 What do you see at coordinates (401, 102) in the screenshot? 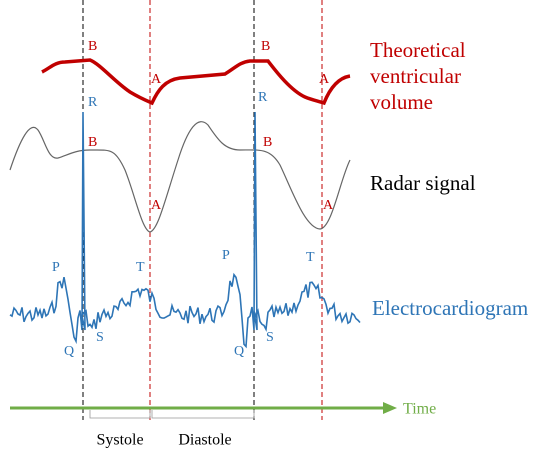
I see `legend-text: volume` at bounding box center [401, 102].